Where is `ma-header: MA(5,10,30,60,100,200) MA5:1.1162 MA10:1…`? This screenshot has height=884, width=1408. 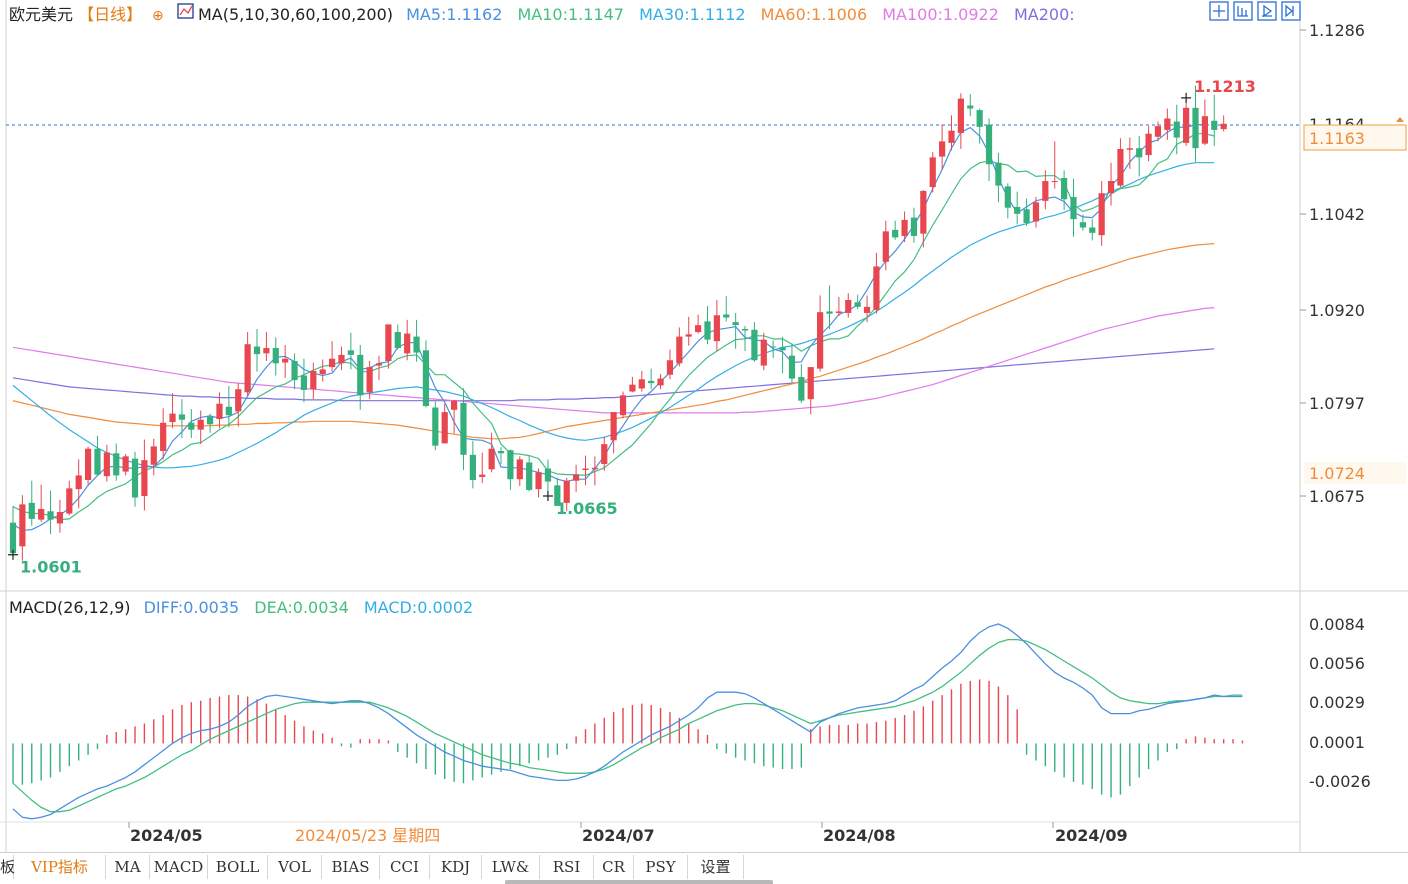
ma-header: MA(5,10,30,60,100,200) MA5:1.1162 MA10:1… is located at coordinates (636, 14).